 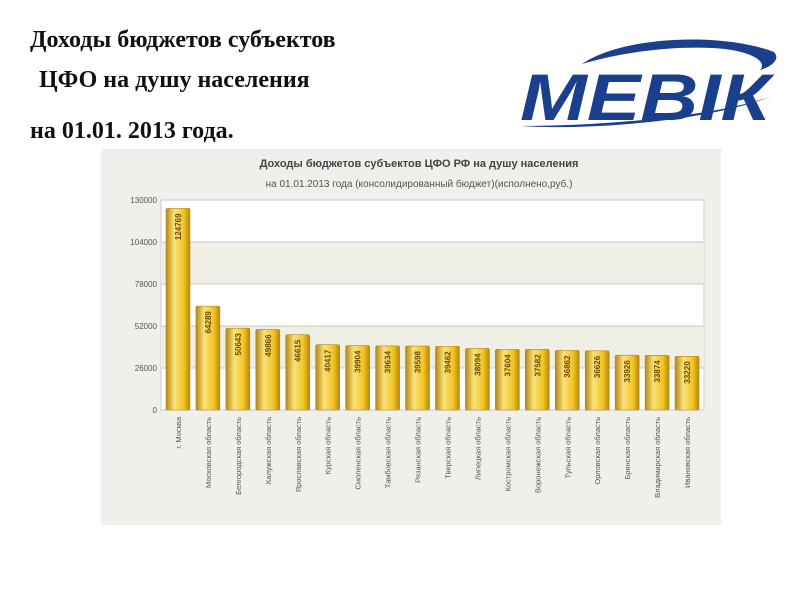 What do you see at coordinates (155, 410) in the screenshot?
I see `y-tick-label: 0` at bounding box center [155, 410].